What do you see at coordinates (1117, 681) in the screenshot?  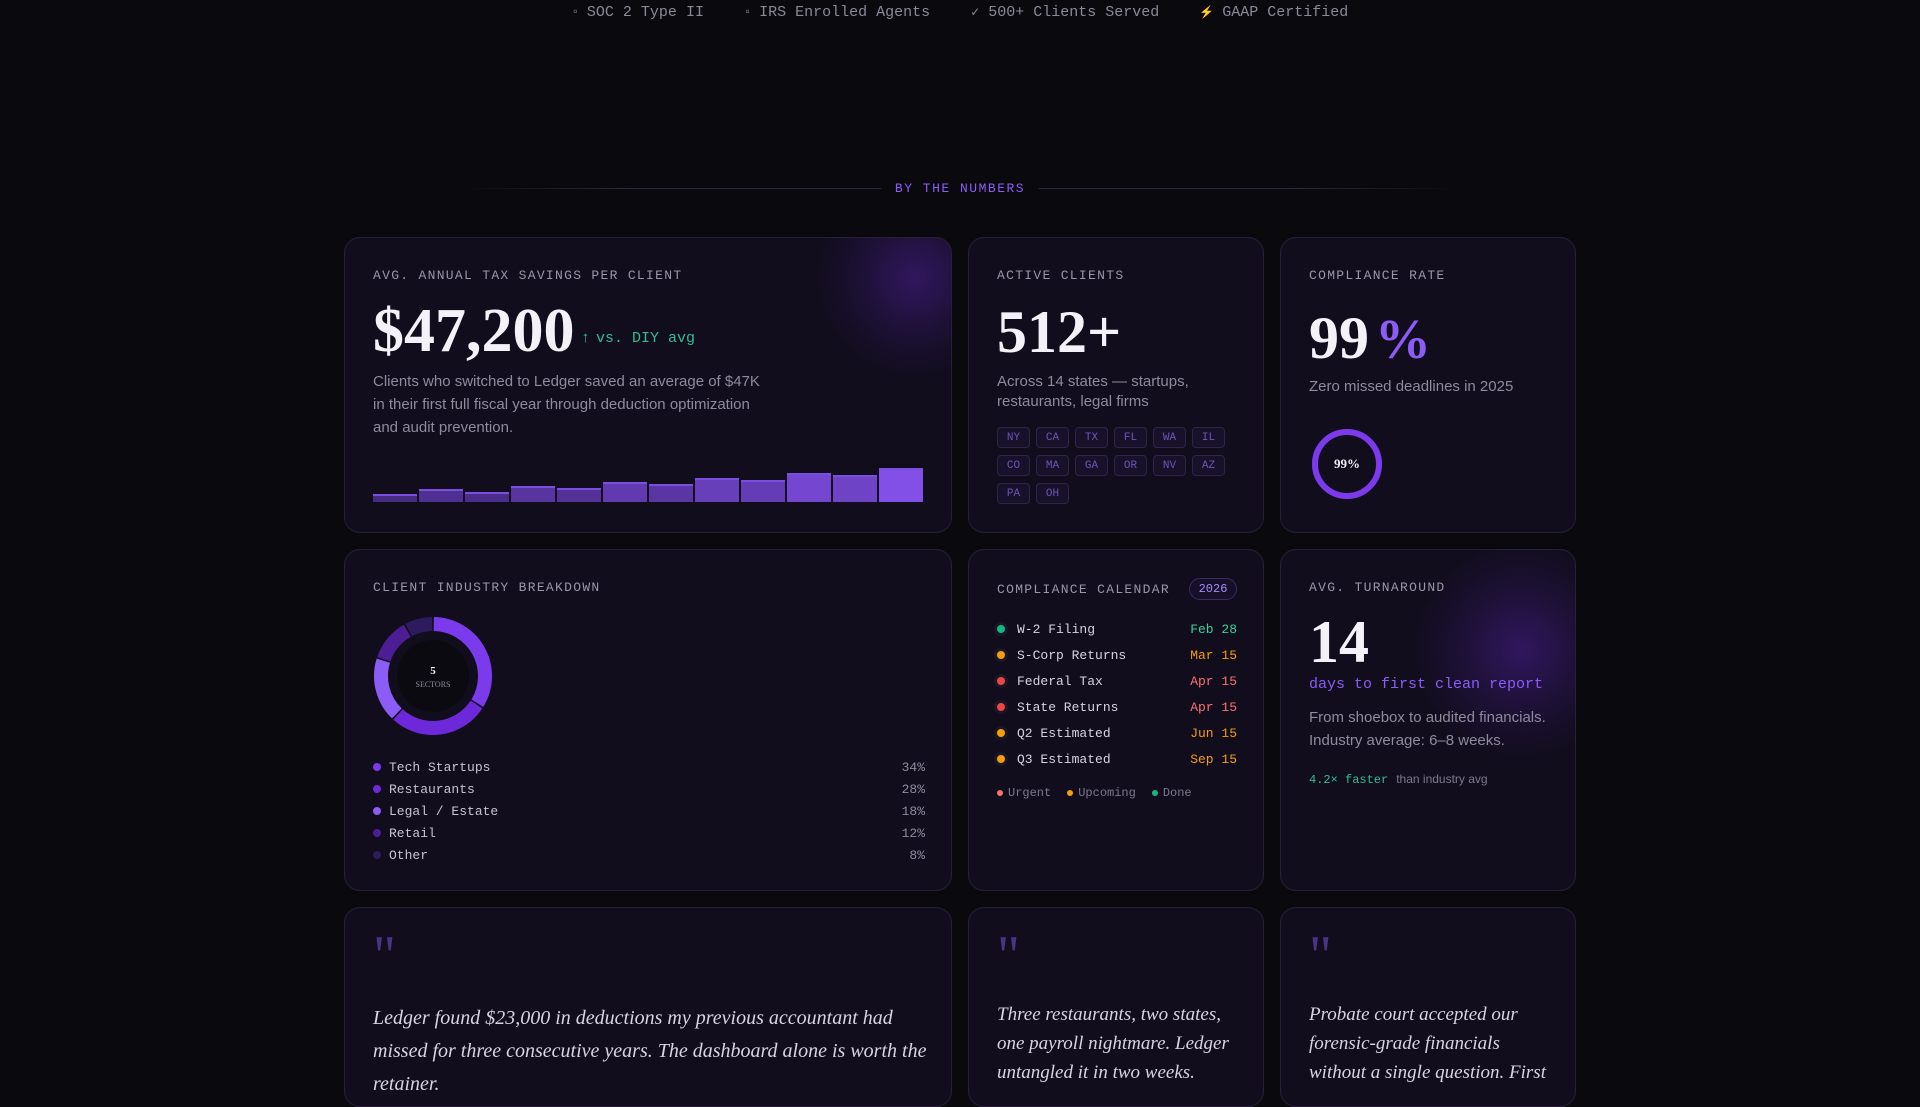 I see `deadline-row: Federal Tax Apr 15` at bounding box center [1117, 681].